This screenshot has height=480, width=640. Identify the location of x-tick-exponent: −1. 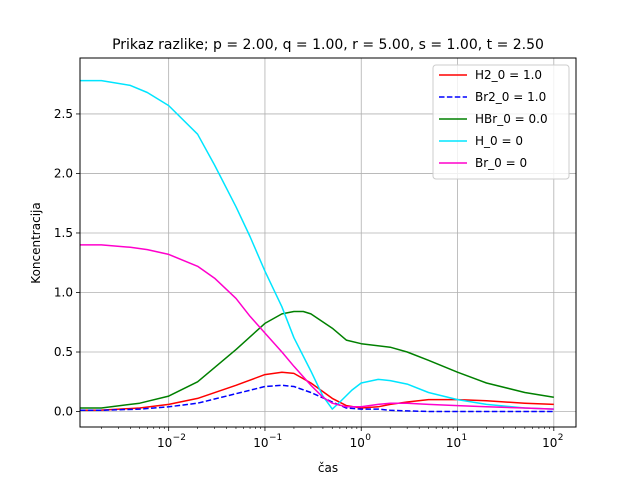
(275, 438).